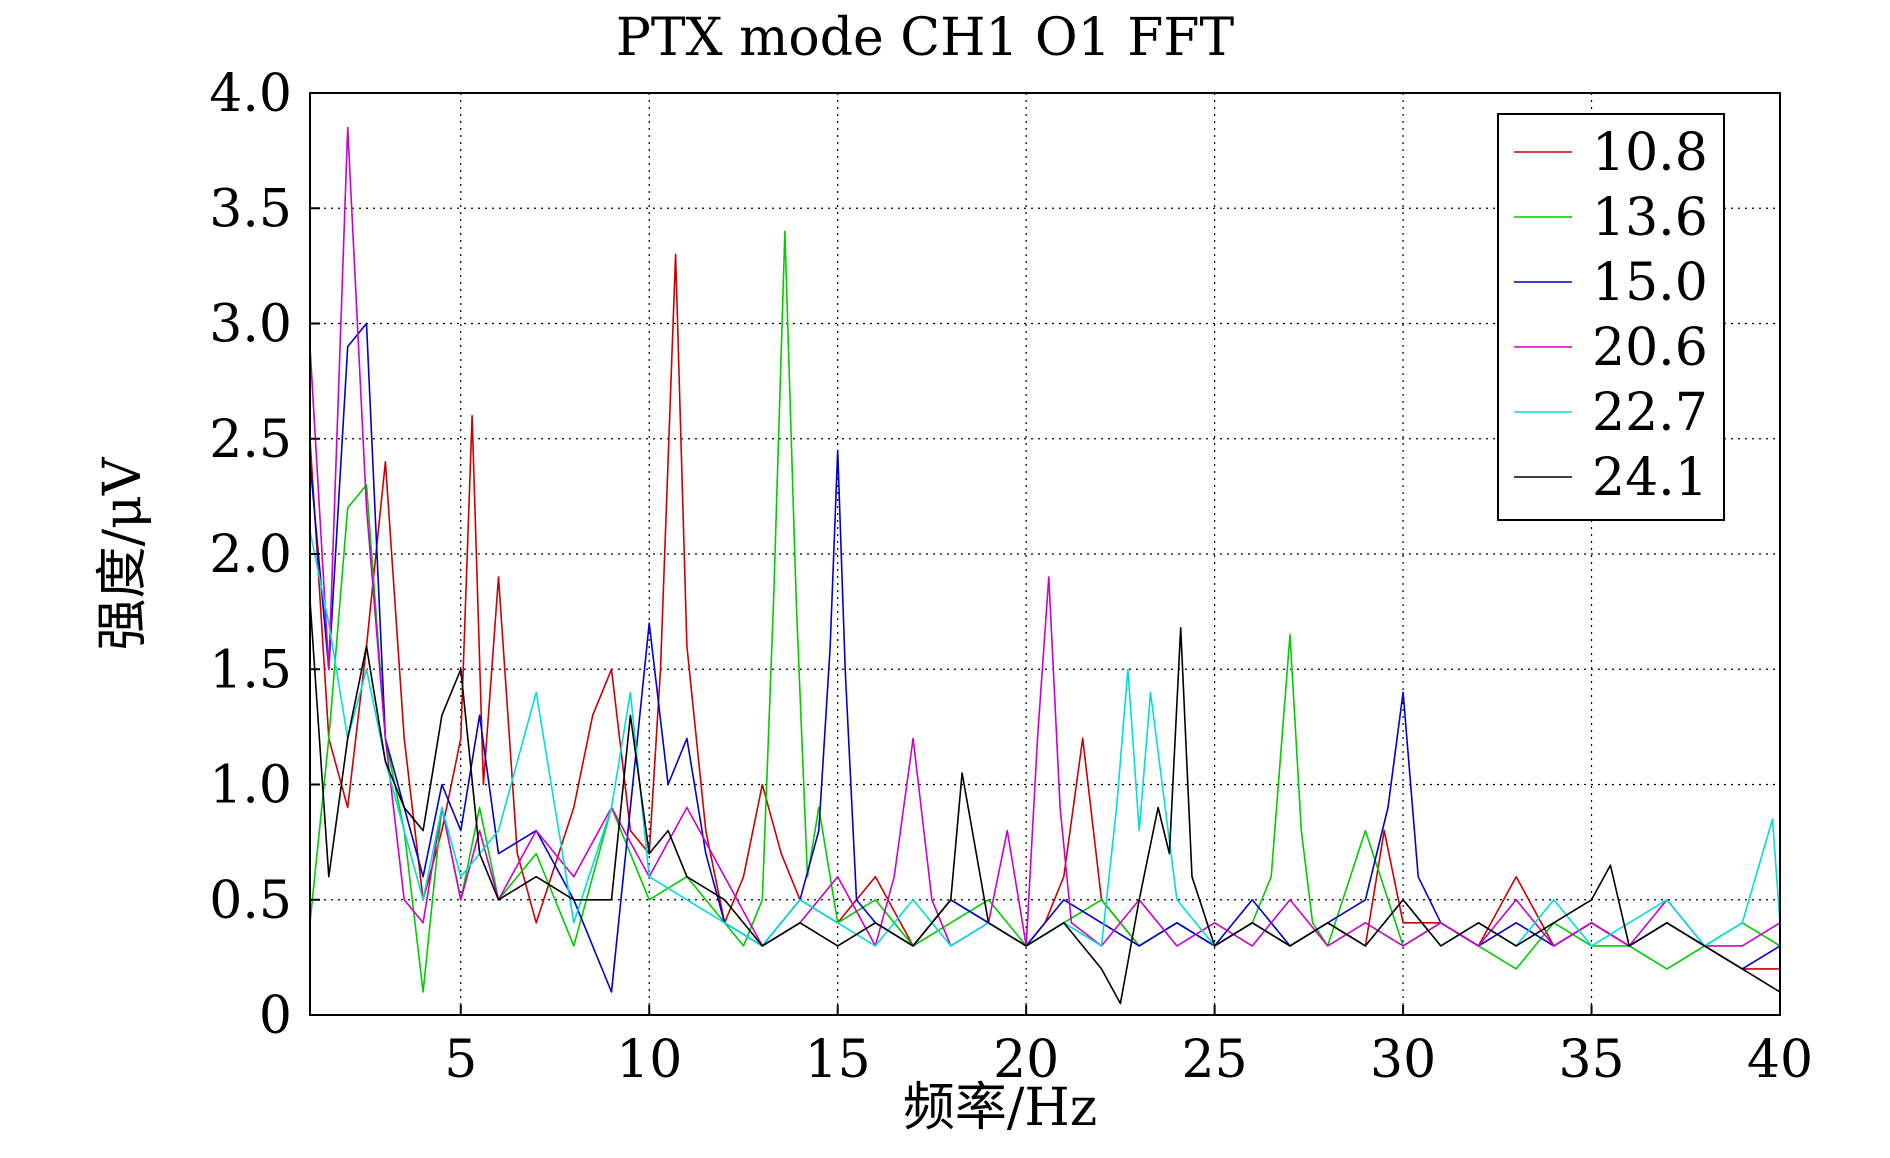 This screenshot has width=1890, height=1158. Describe the element at coordinates (1403, 1060) in the screenshot. I see `x-tick-label: 30` at that location.